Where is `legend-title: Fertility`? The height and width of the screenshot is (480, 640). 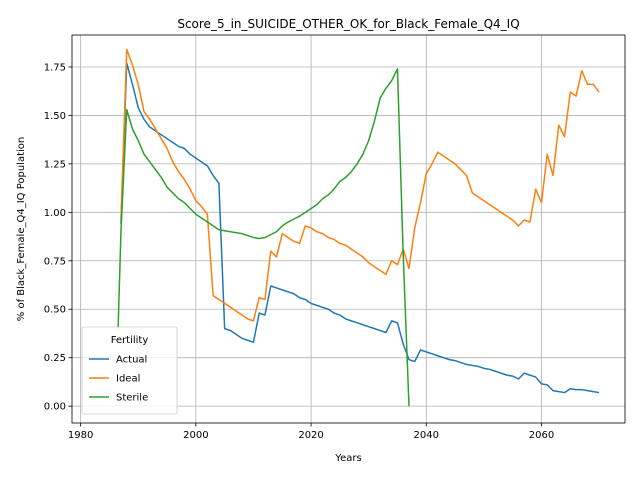 legend-title: Fertility is located at coordinates (130, 340).